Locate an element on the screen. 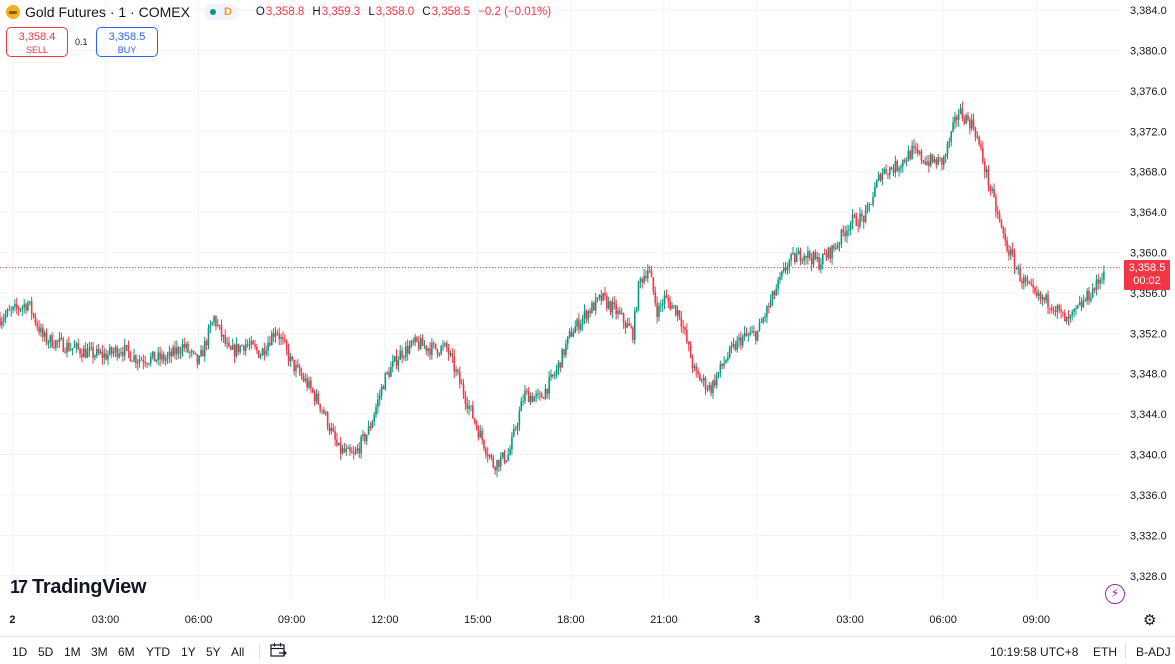 Image resolution: width=1175 pixels, height=664 pixels. x-tick-label: 12:00 is located at coordinates (385, 620).